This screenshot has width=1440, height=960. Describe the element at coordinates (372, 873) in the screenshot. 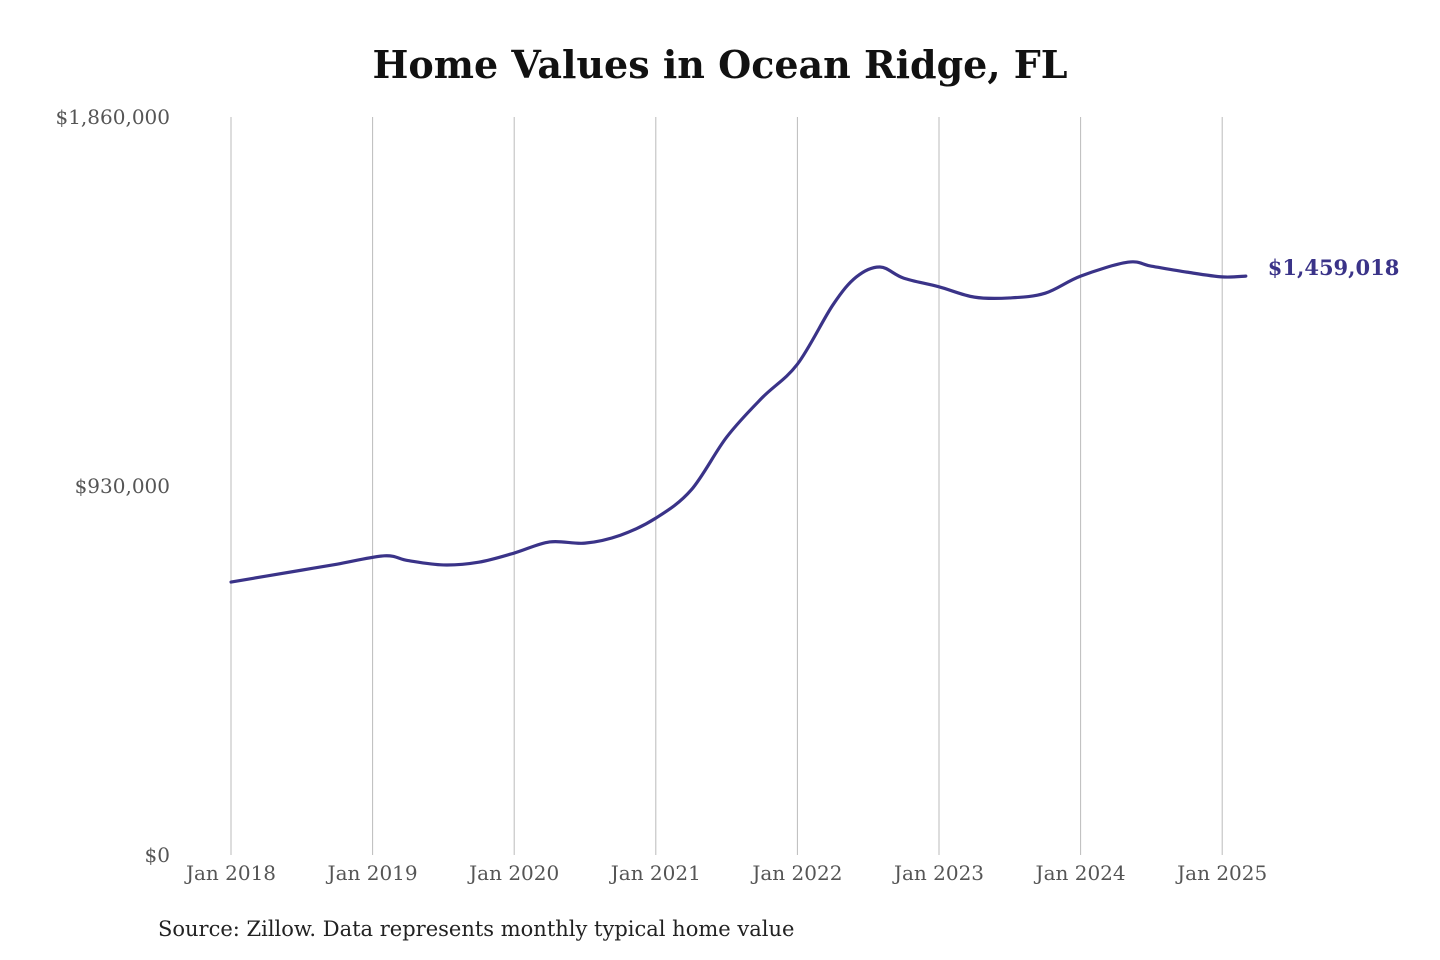

I see `x-tick-label: Jan 2019` at that location.